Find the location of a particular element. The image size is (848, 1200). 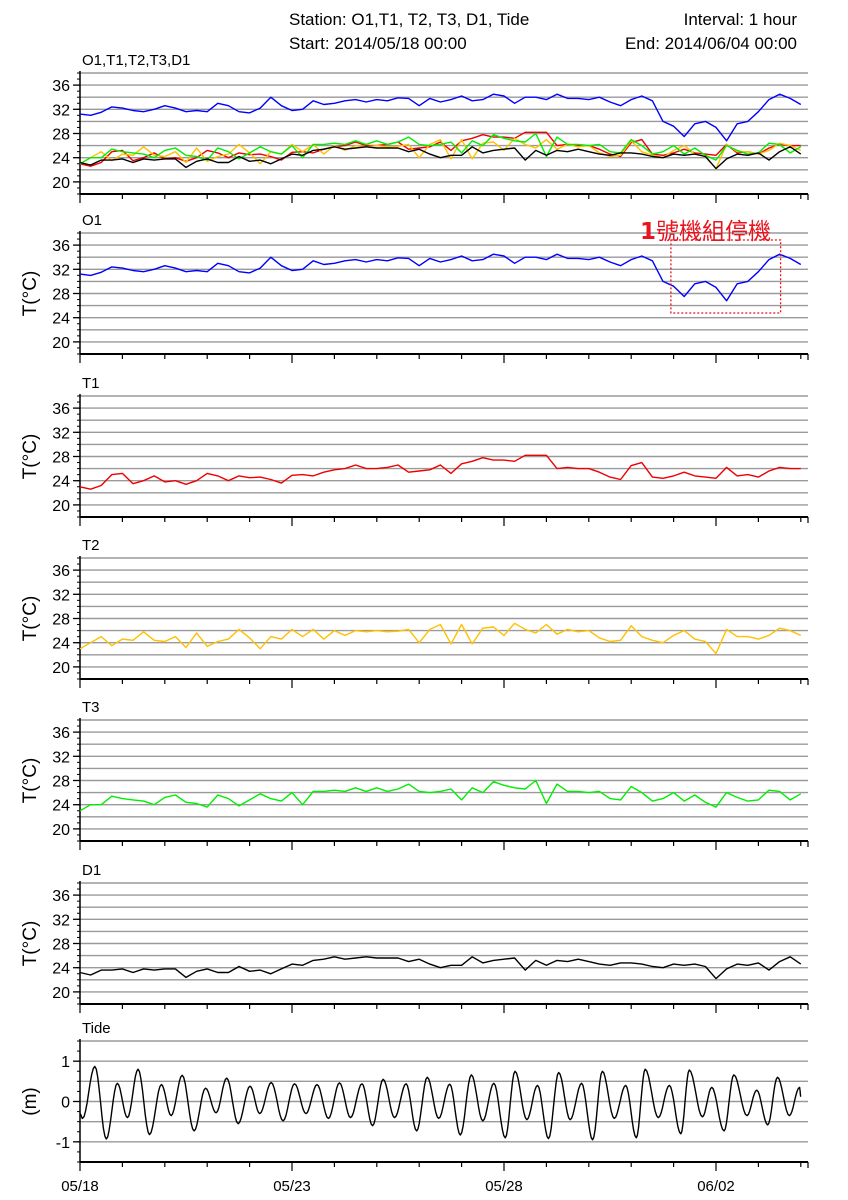

panel-t1: 36 32 28 24 20 T1 T(°C) is located at coordinates (414, 450).